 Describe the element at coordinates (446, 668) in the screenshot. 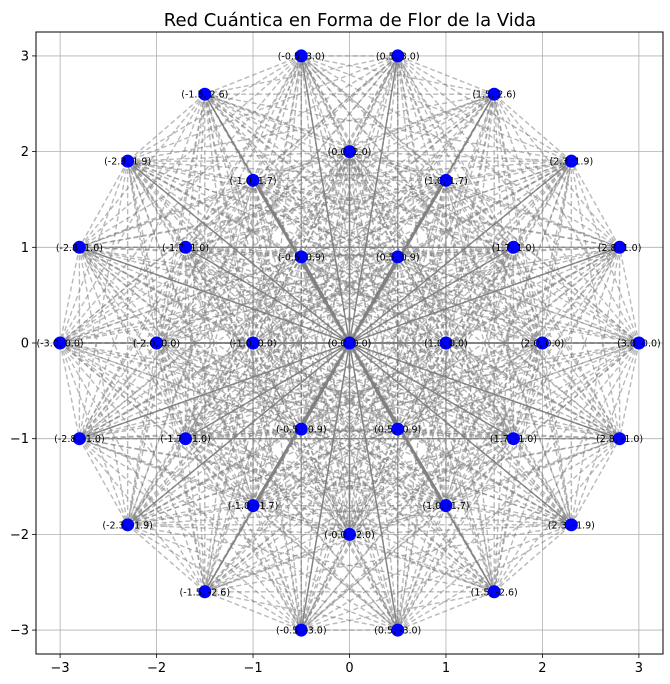

I see `x-tick-label: 1` at that location.